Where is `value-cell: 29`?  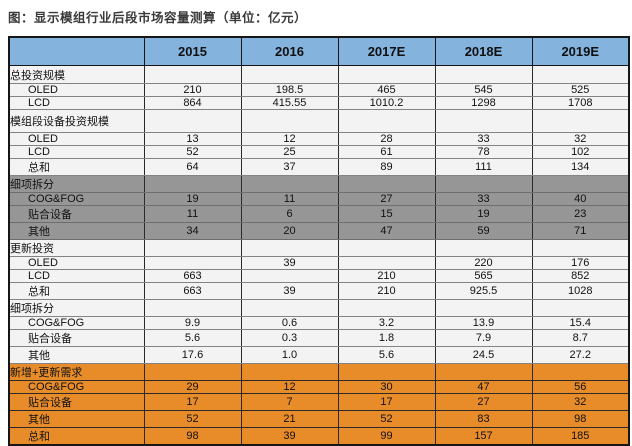
value-cell: 29 is located at coordinates (192, 387).